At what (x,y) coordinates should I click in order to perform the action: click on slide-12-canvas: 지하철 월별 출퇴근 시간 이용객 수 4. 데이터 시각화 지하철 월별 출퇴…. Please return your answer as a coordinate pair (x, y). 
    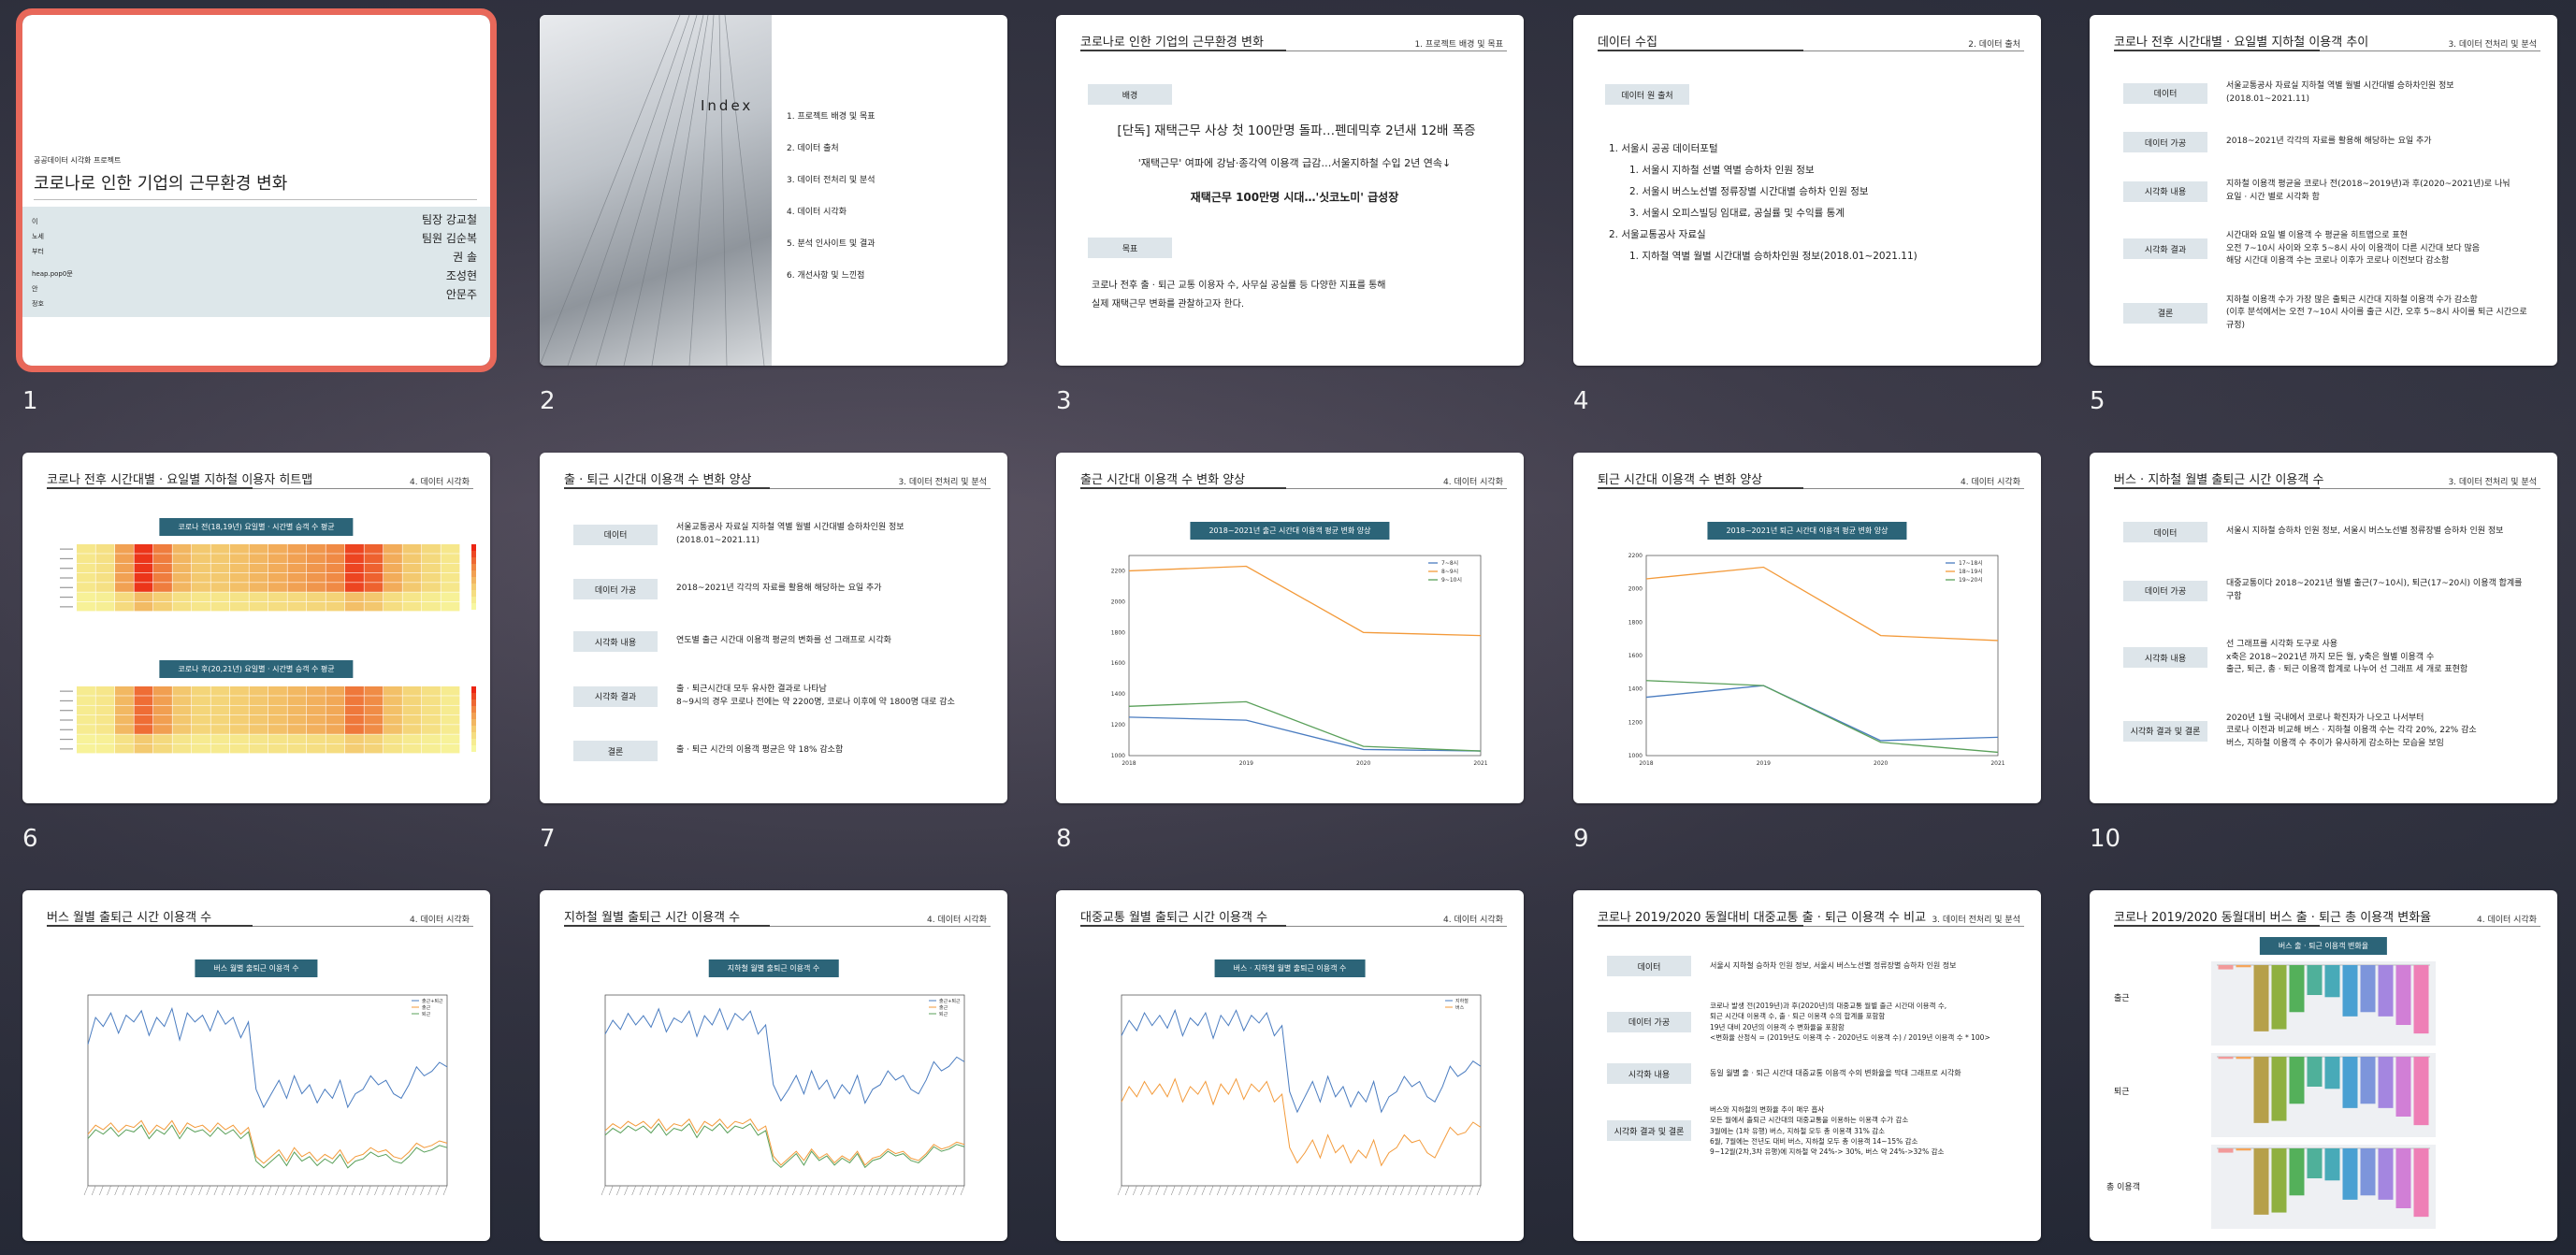
    Looking at the image, I should click on (773, 1065).